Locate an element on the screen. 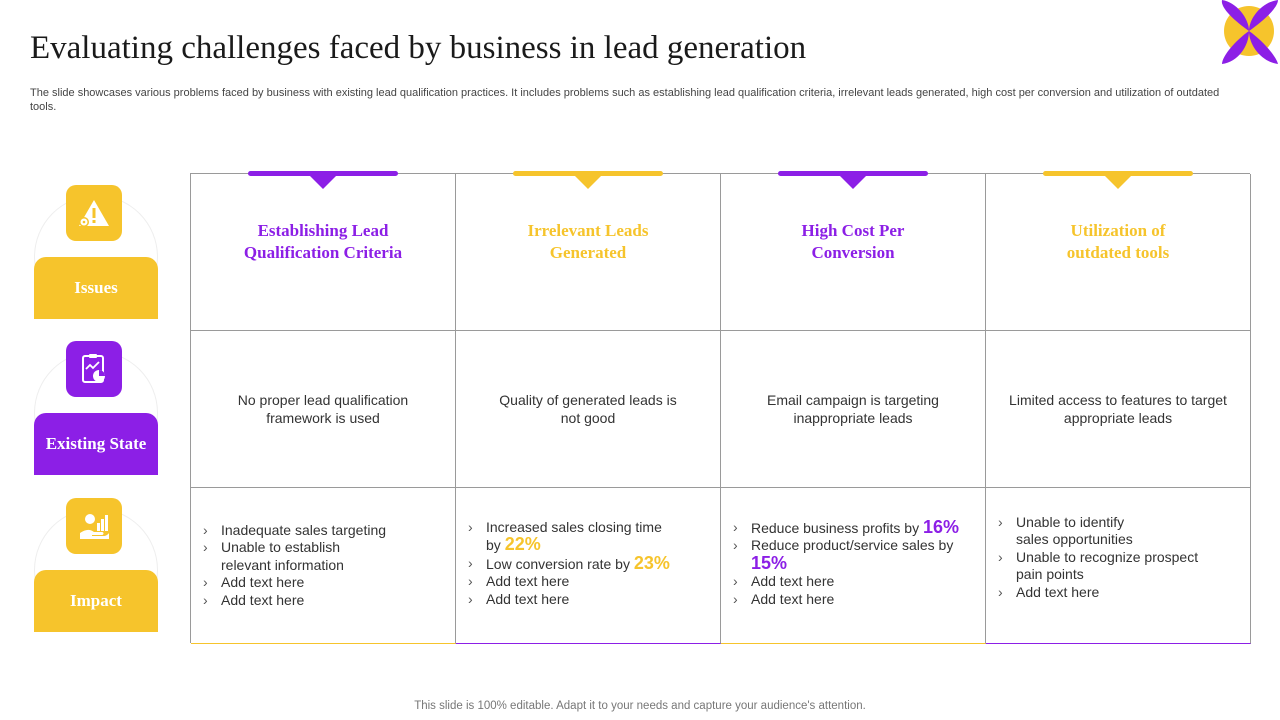 The width and height of the screenshot is (1280, 720). side-label-existing-state: Existing State is located at coordinates (96, 444).